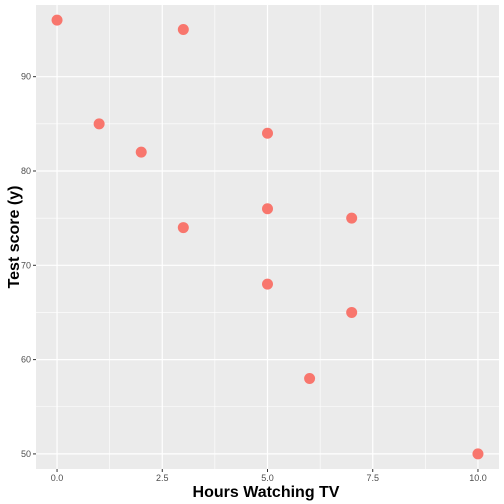  I want to click on x-tick-label: 0.0, so click(57, 478).